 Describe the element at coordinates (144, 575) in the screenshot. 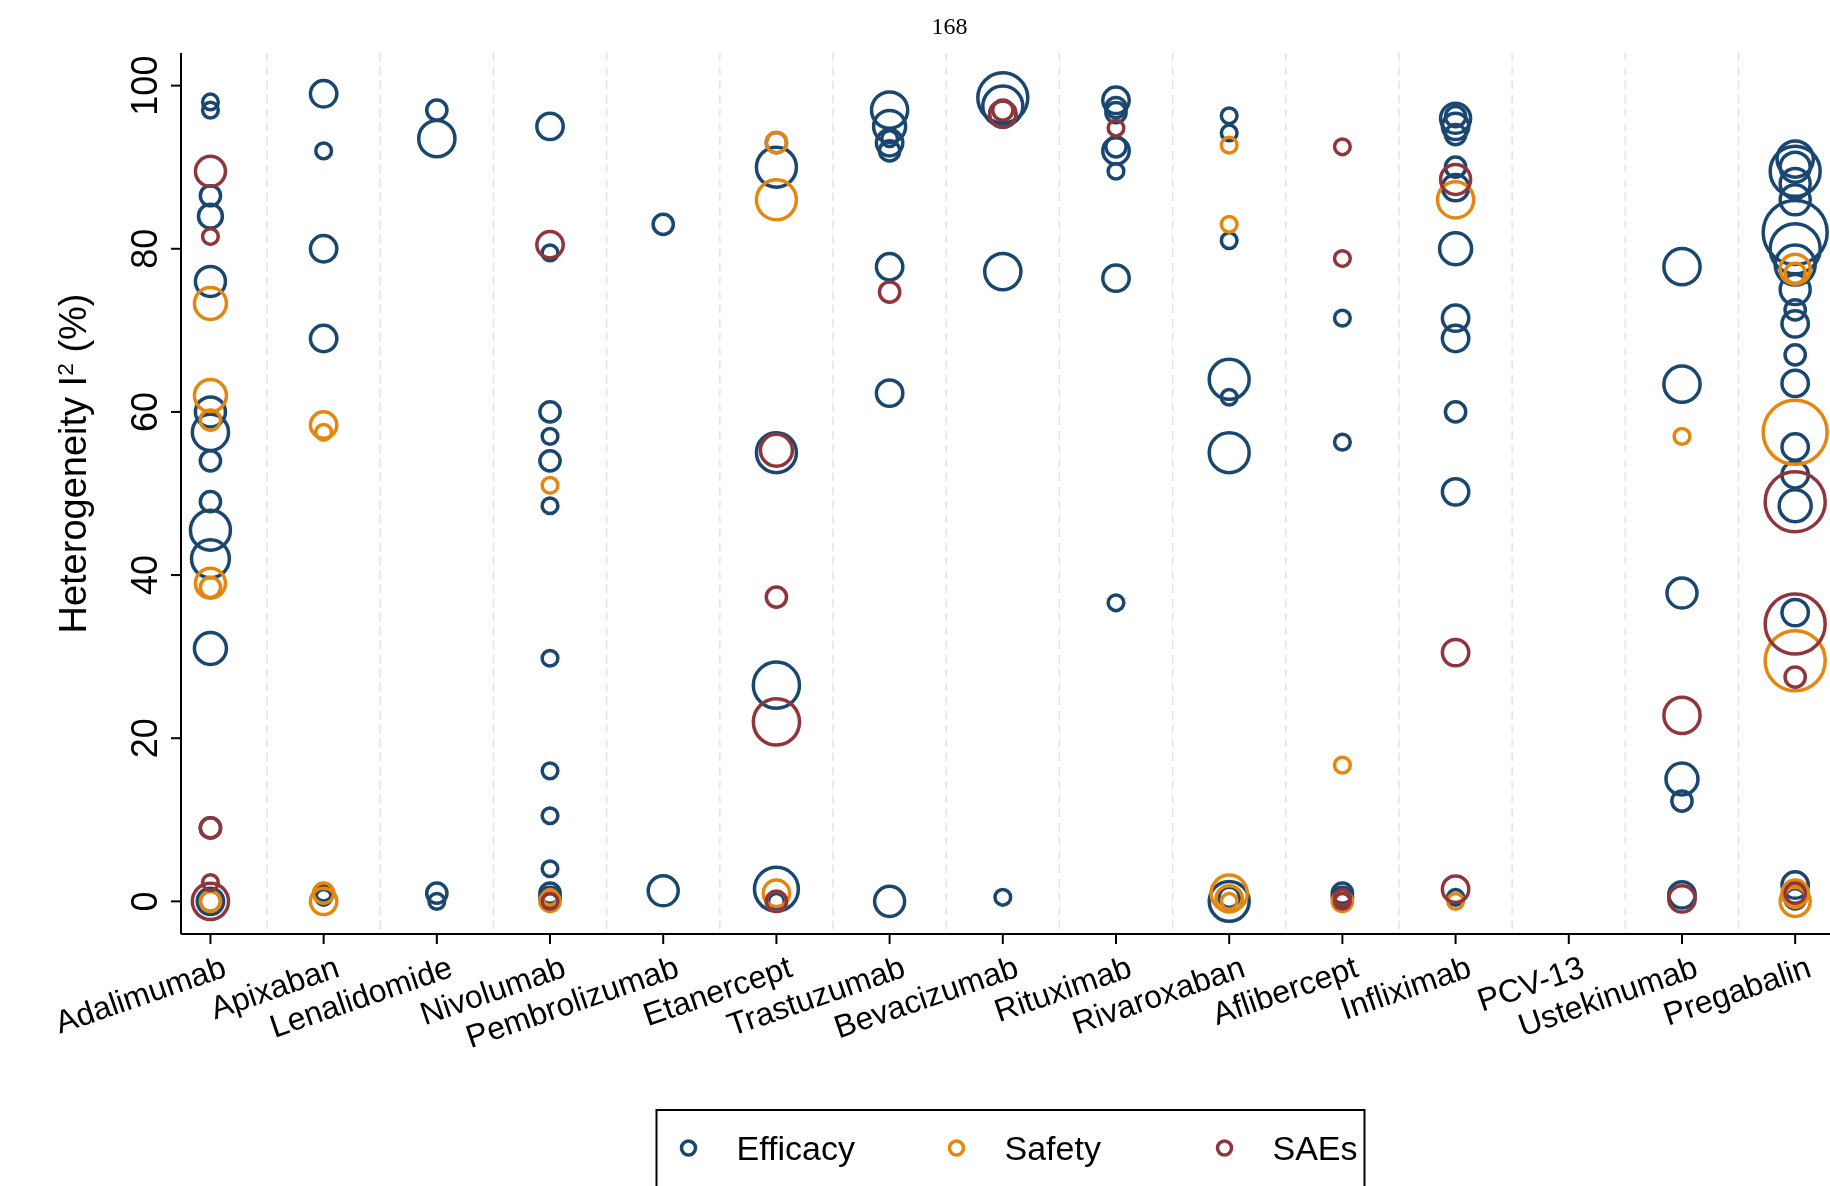

I see `y-tick-label: 40` at that location.